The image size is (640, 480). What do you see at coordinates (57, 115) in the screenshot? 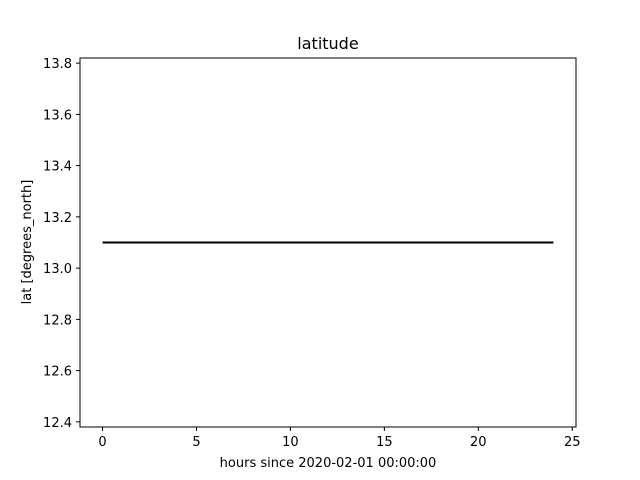
I see `y-tick-label: 13.6` at bounding box center [57, 115].